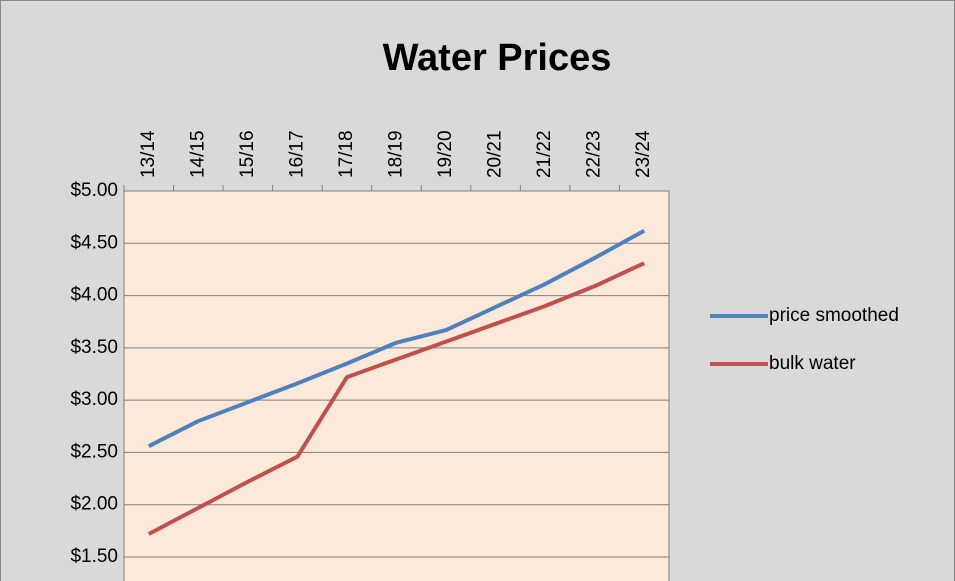  I want to click on y-tick-label: $3.00, so click(94, 399).